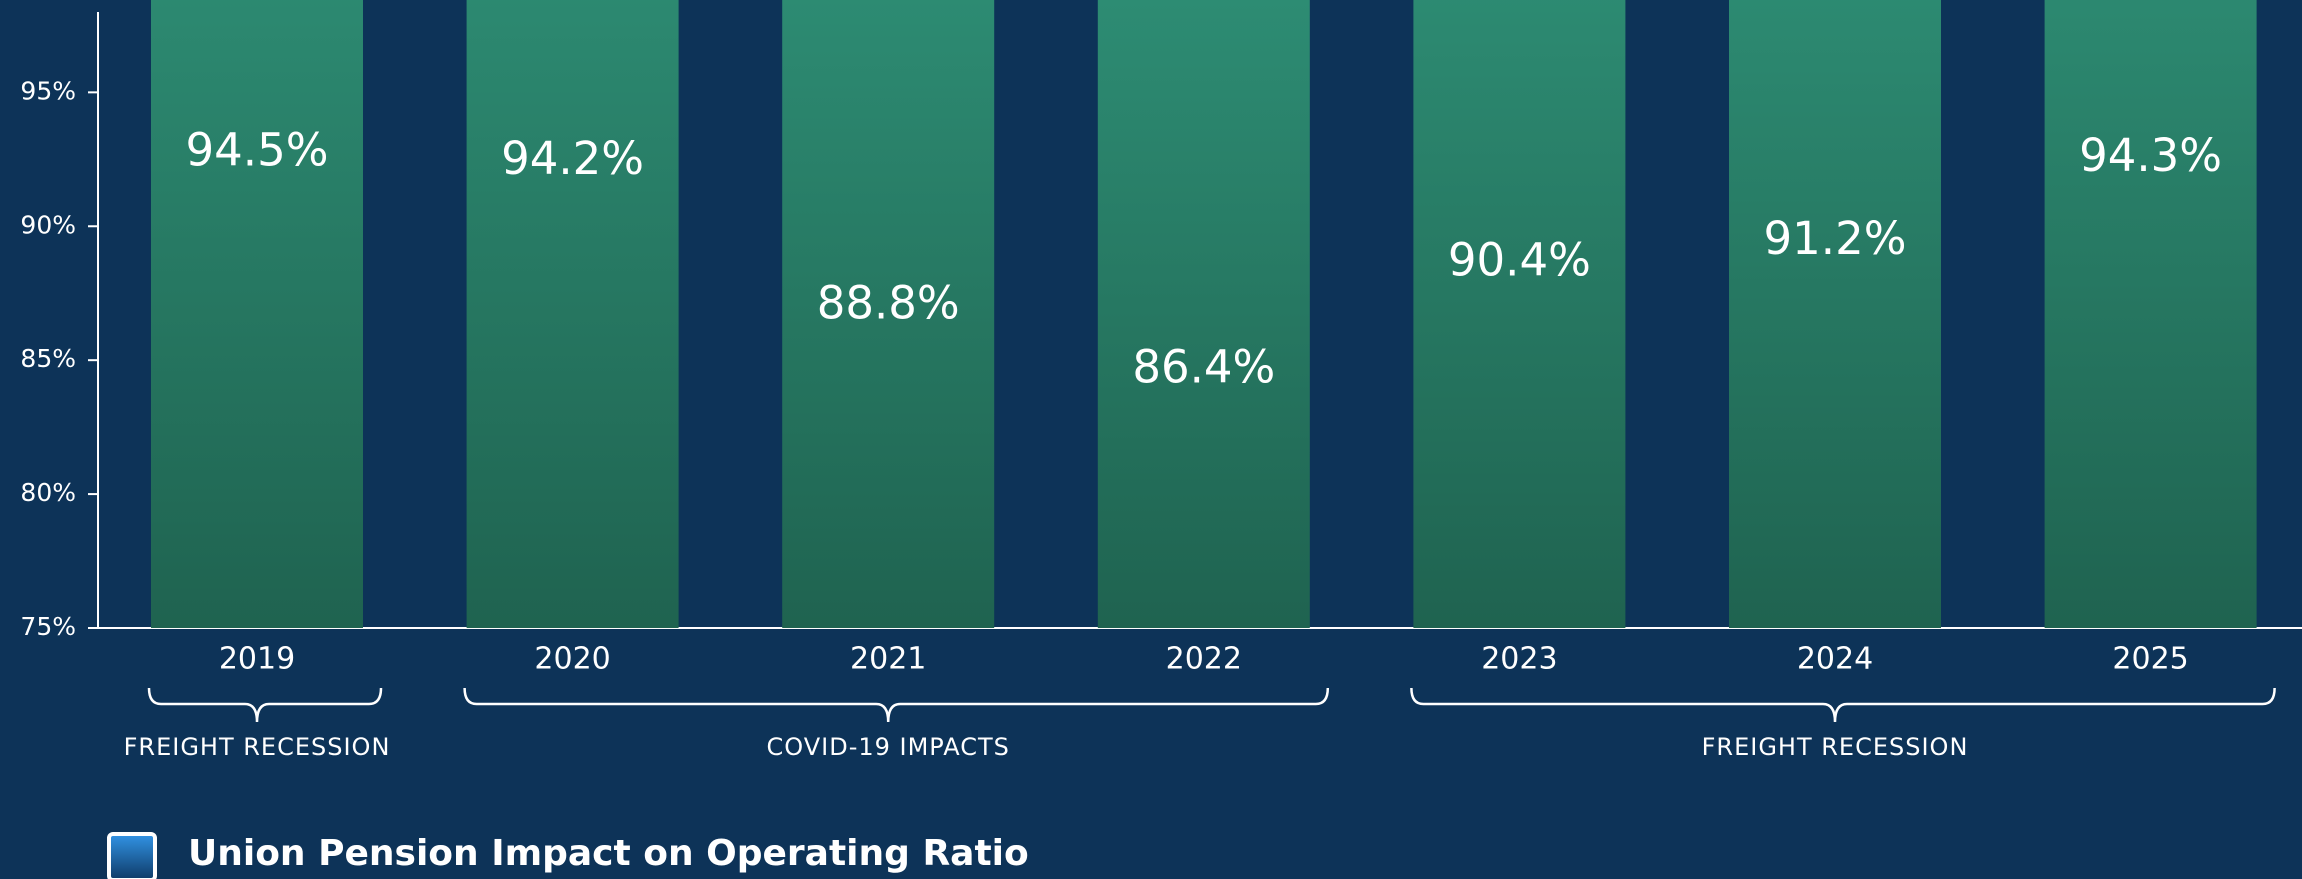 The width and height of the screenshot is (2302, 879). Describe the element at coordinates (2150, 659) in the screenshot. I see `x-tick-label: 2025` at that location.